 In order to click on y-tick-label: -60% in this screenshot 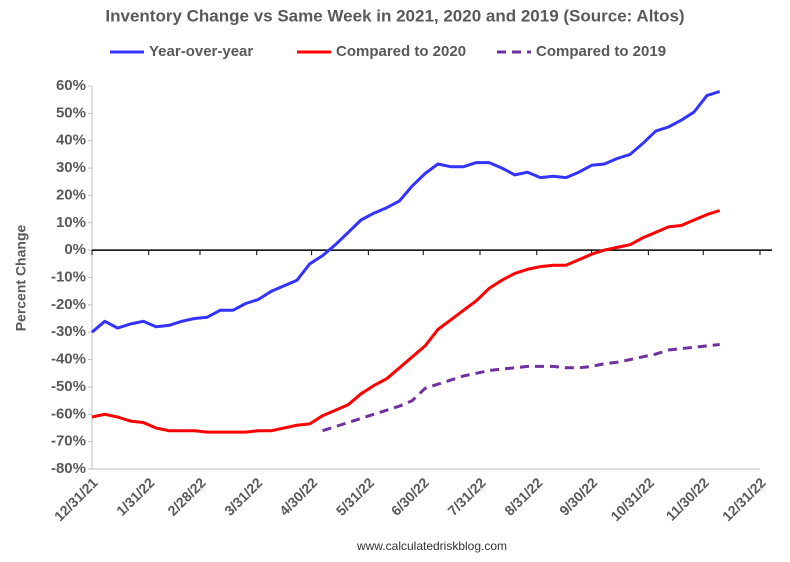, I will do `click(68, 413)`.